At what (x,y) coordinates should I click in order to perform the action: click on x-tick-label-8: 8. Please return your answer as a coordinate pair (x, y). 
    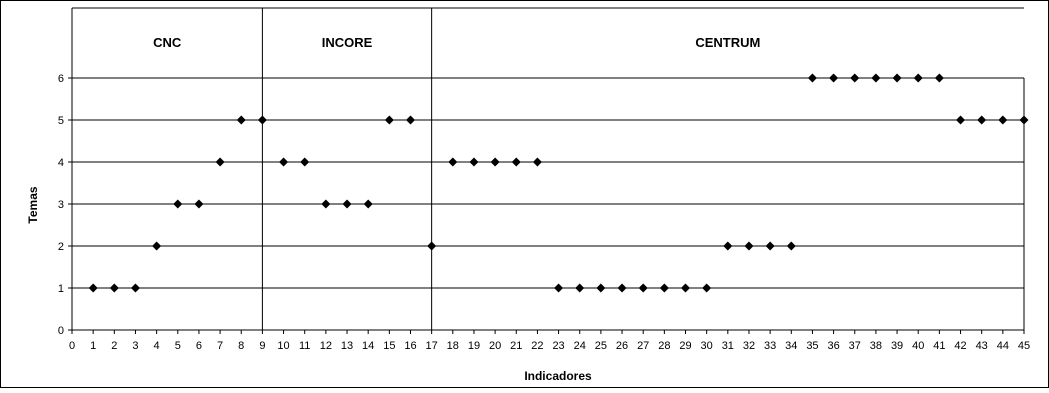
    Looking at the image, I should click on (241, 346).